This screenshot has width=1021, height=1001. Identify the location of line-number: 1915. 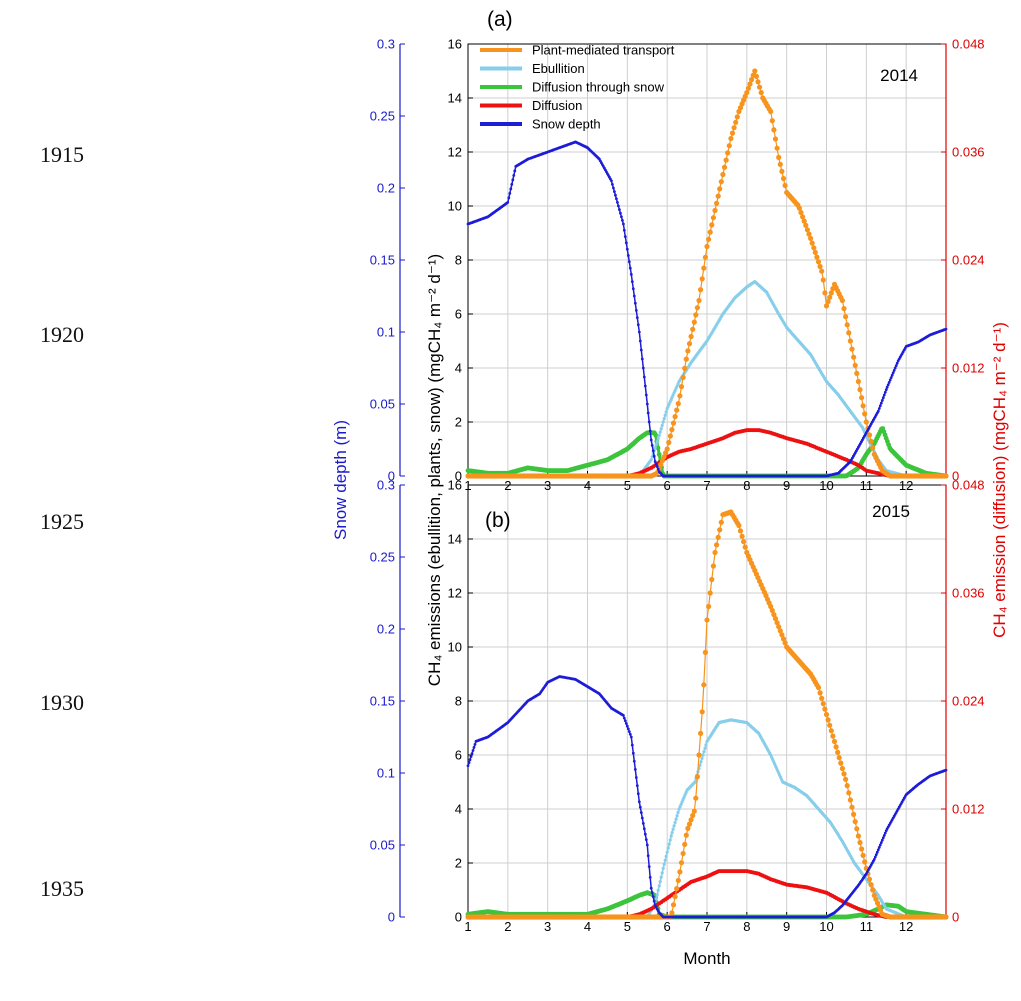
(62, 154).